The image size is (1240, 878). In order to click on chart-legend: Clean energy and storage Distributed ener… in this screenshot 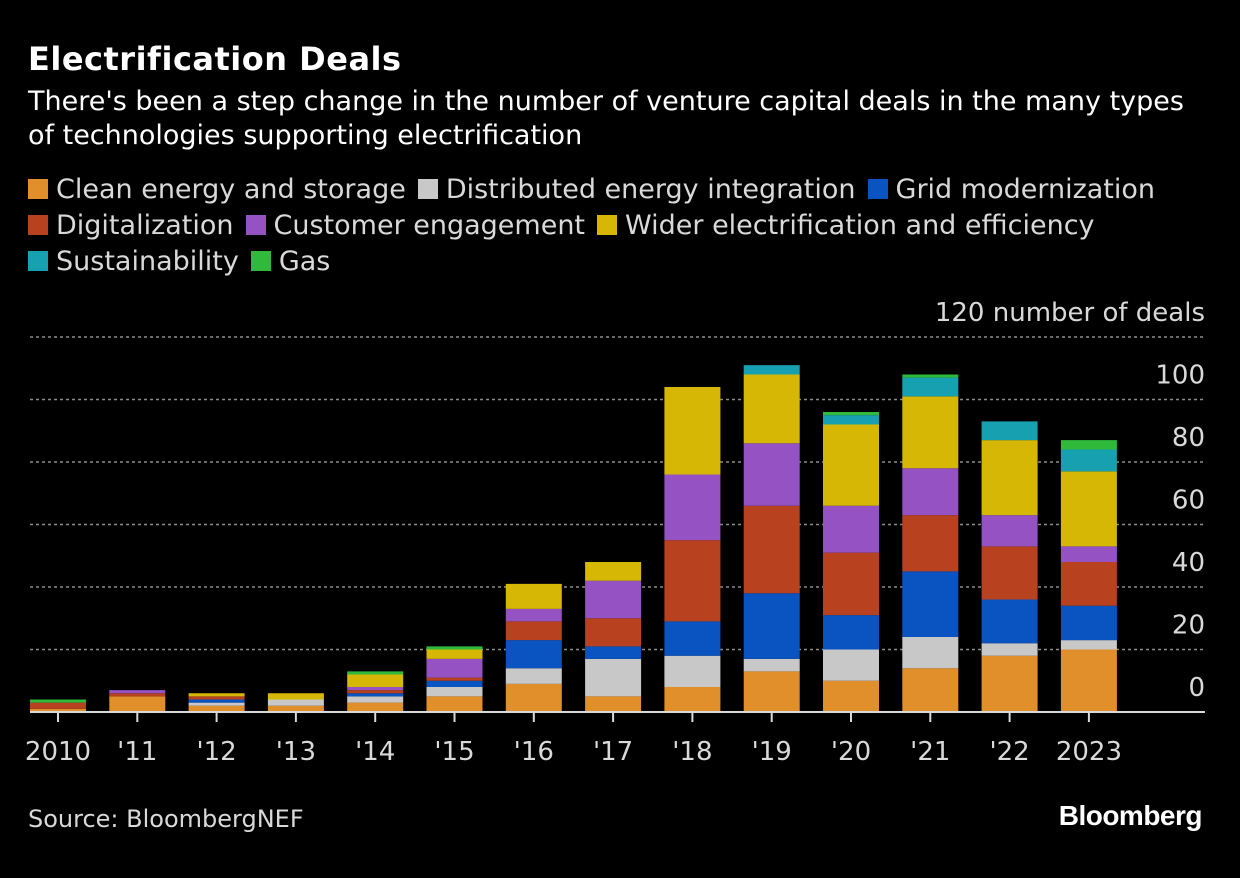, I will do `click(623, 226)`.